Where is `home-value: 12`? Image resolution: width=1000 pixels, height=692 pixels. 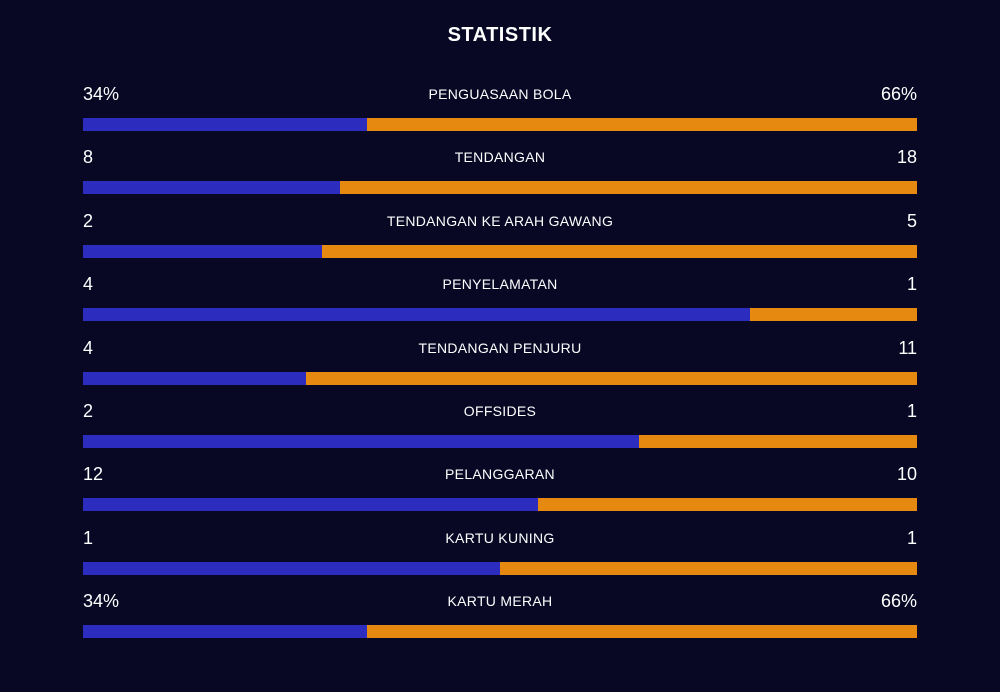
home-value: 12 is located at coordinates (93, 474).